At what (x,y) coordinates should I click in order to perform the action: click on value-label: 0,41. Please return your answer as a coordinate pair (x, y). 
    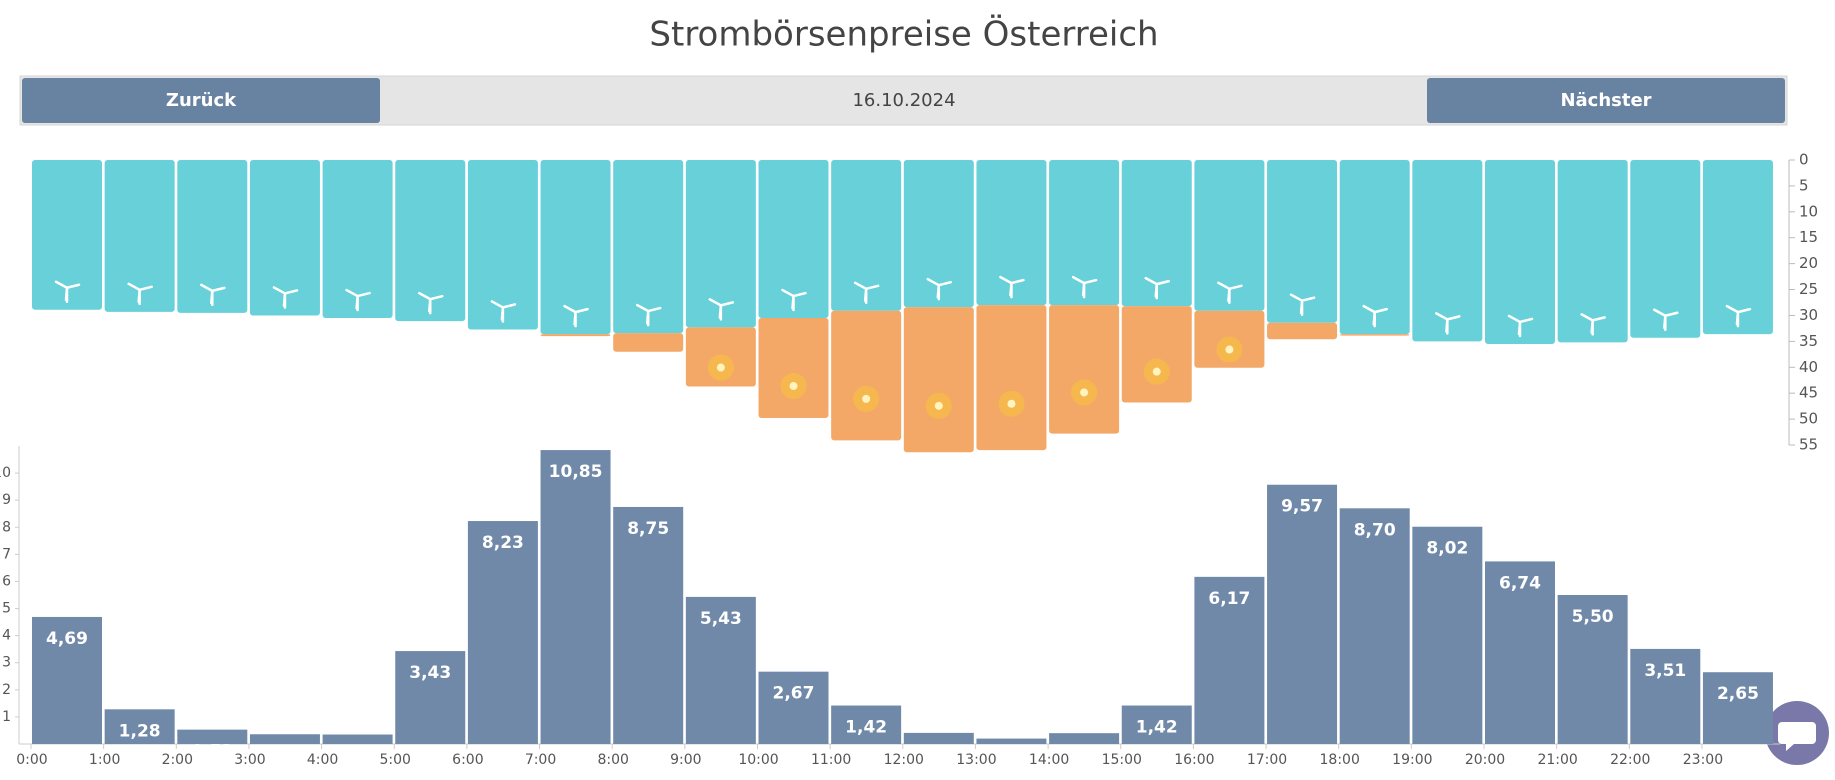
    Looking at the image, I should click on (939, 755).